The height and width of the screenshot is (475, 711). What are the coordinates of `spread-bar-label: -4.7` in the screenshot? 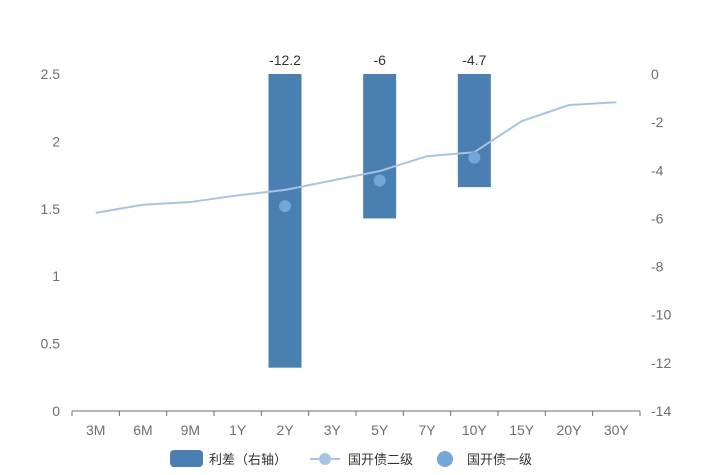 It's located at (474, 60).